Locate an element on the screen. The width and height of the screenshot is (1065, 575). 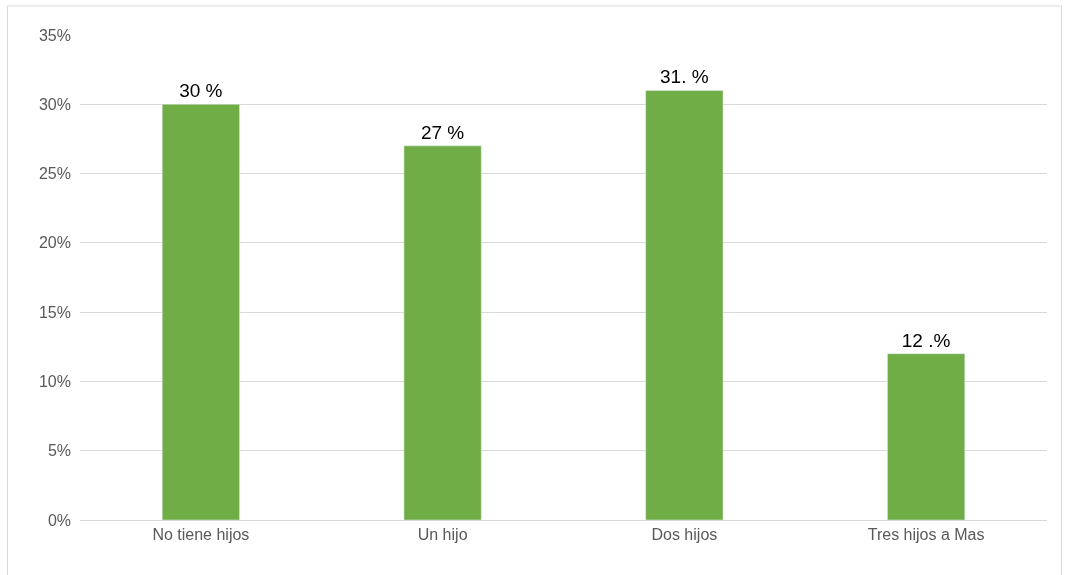
data-label: 31. % is located at coordinates (684, 77).